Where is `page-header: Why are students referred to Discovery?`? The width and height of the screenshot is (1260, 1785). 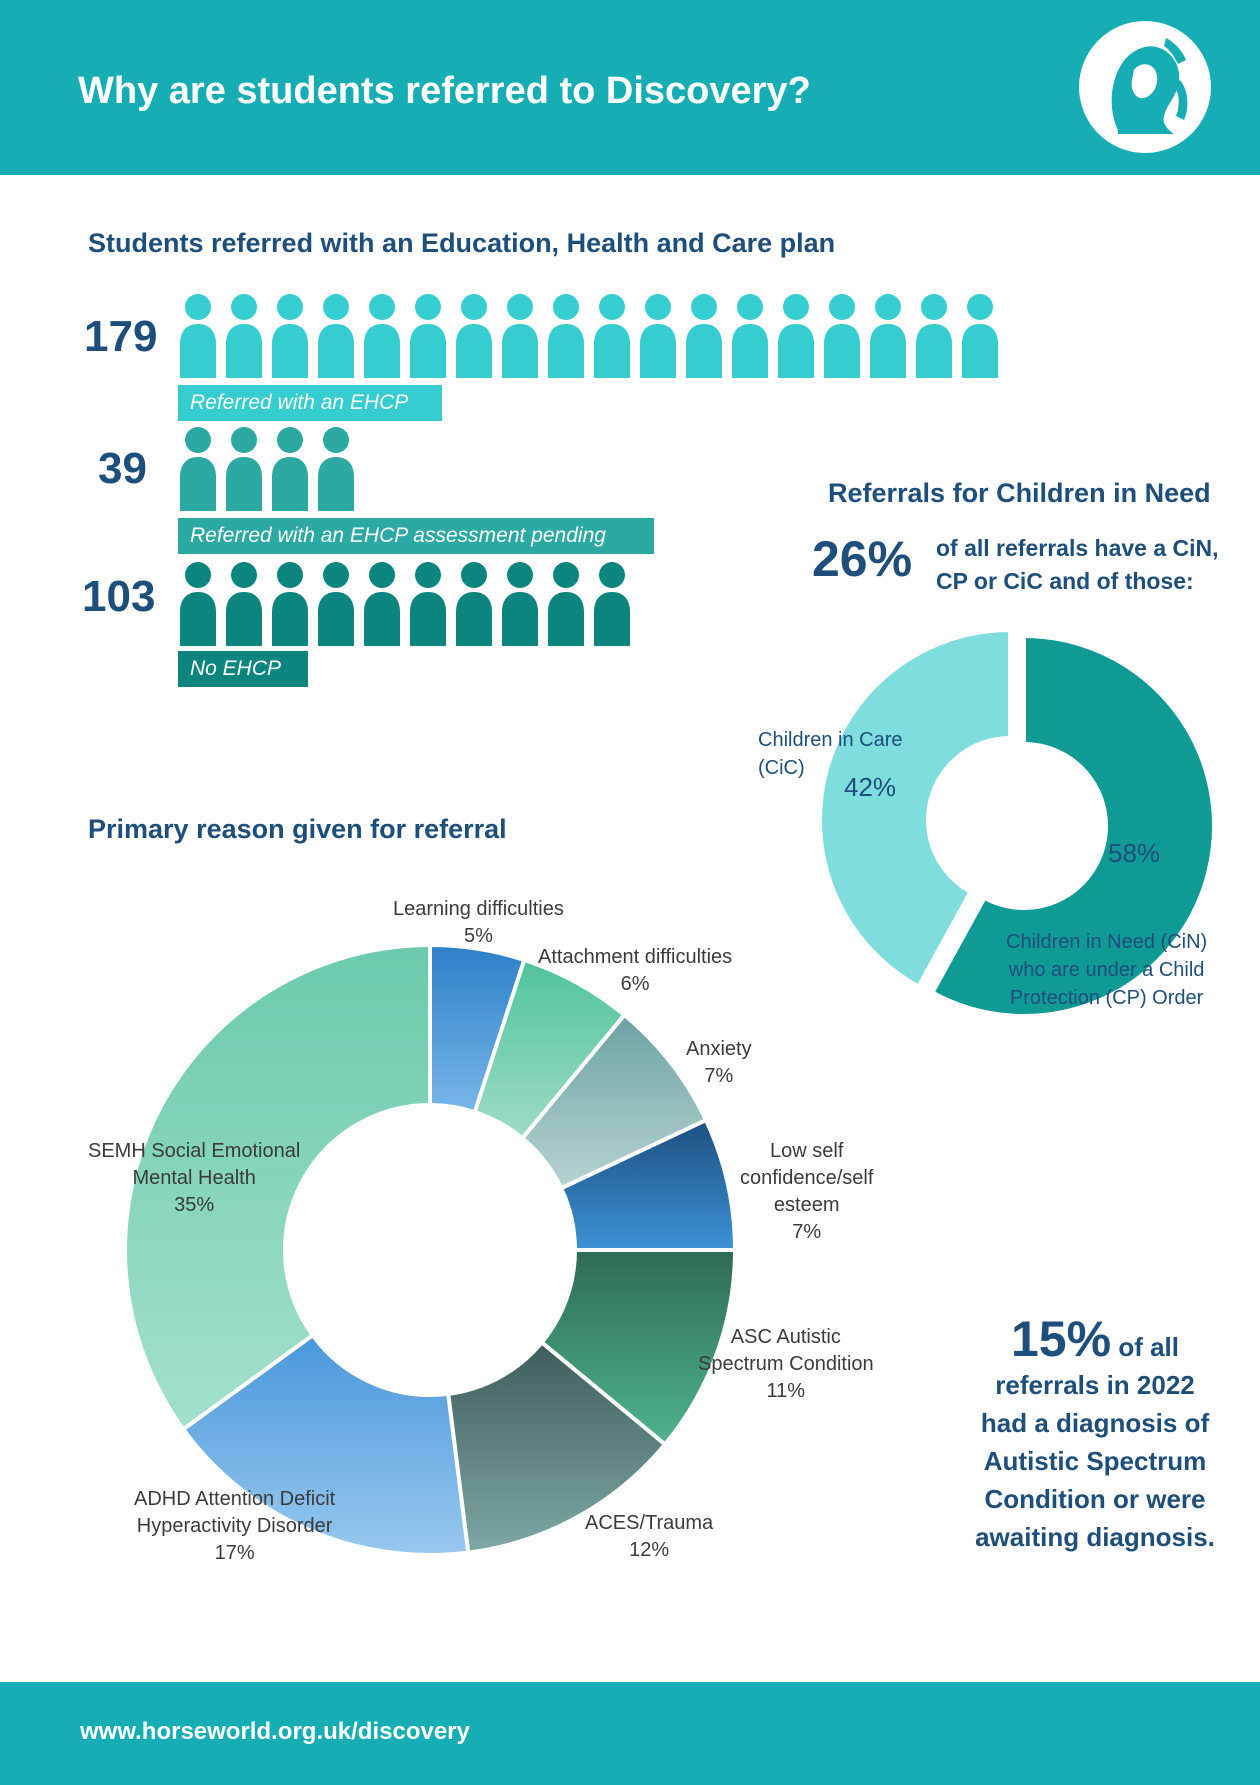
page-header: Why are students referred to Discovery? is located at coordinates (630, 87).